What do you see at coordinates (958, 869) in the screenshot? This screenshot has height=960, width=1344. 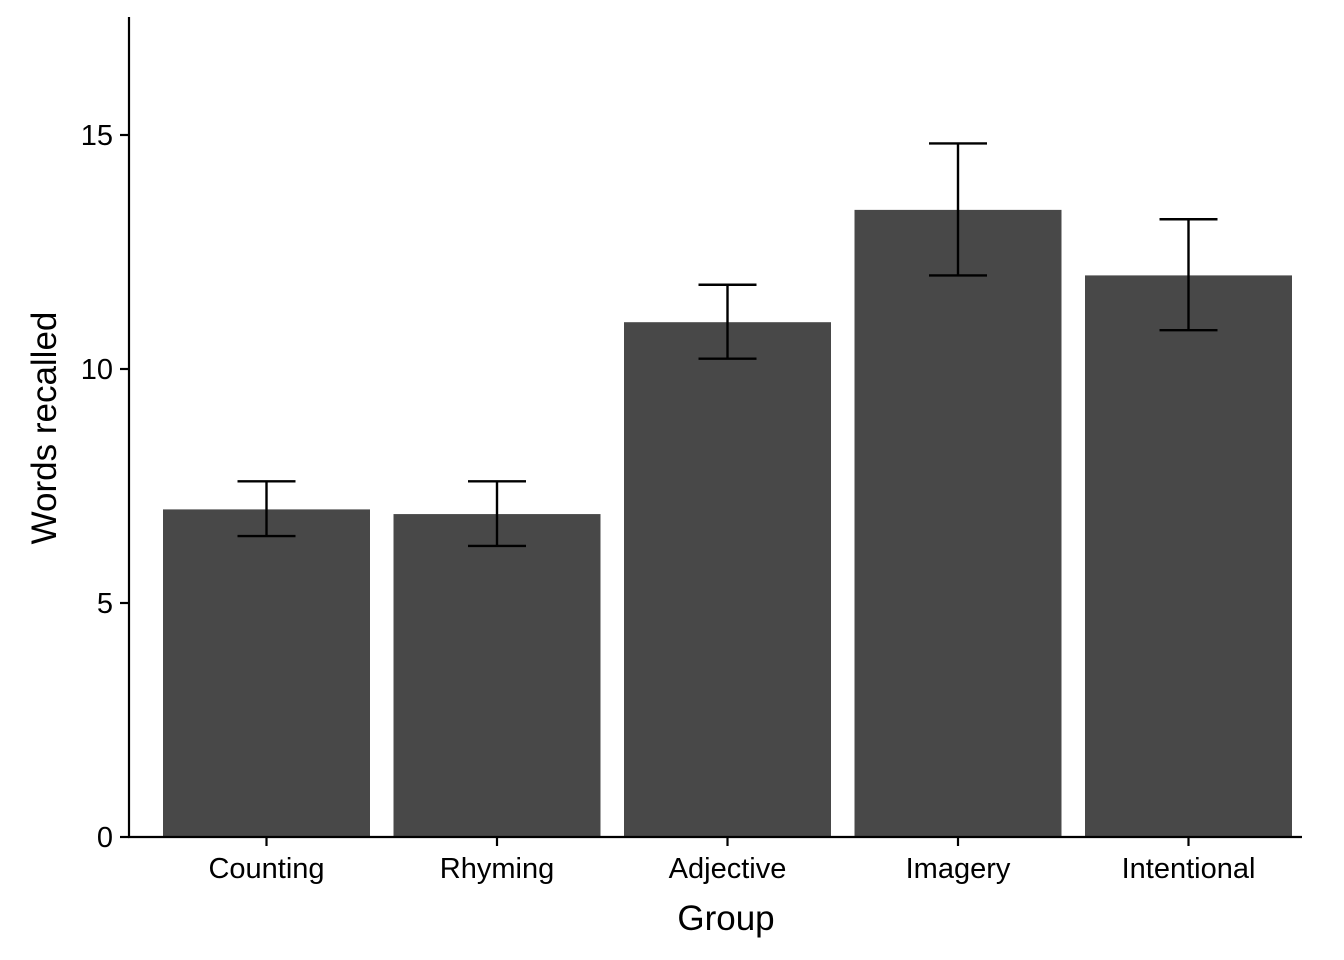 I see `x-tick-label: Imagery` at bounding box center [958, 869].